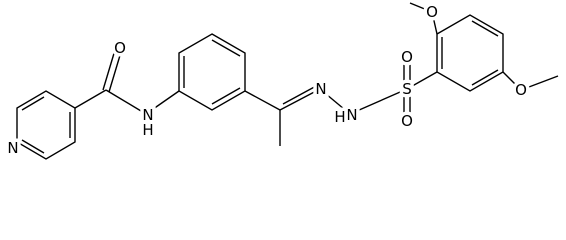 The height and width of the screenshot is (240, 566). What do you see at coordinates (407, 89) in the screenshot?
I see `atom-label: S` at bounding box center [407, 89].